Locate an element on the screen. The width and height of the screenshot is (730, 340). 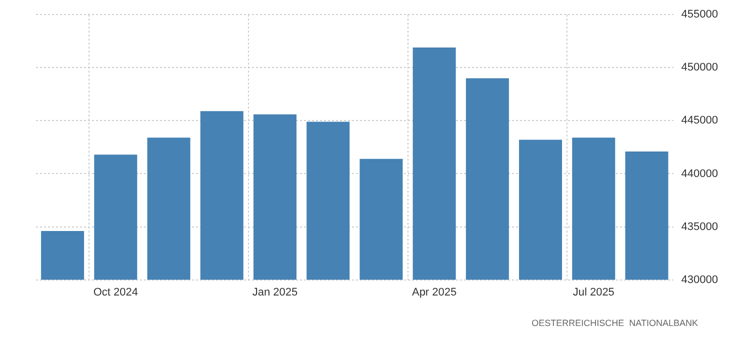
x-tick-label: Oct 2024 is located at coordinates (115, 292).